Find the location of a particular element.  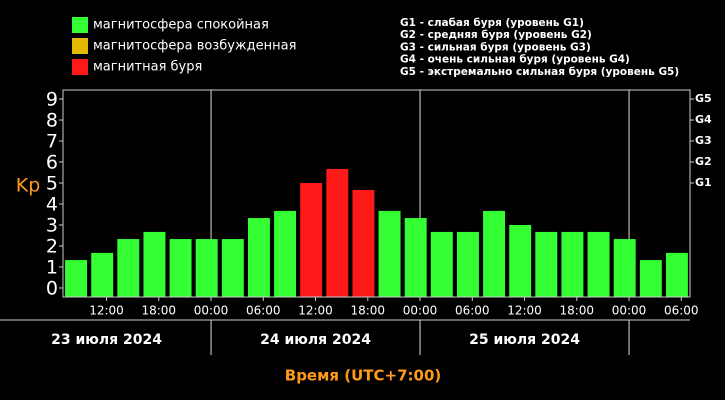

storm-level-text: G2 - средняя буря (уровень G2) is located at coordinates (496, 35).